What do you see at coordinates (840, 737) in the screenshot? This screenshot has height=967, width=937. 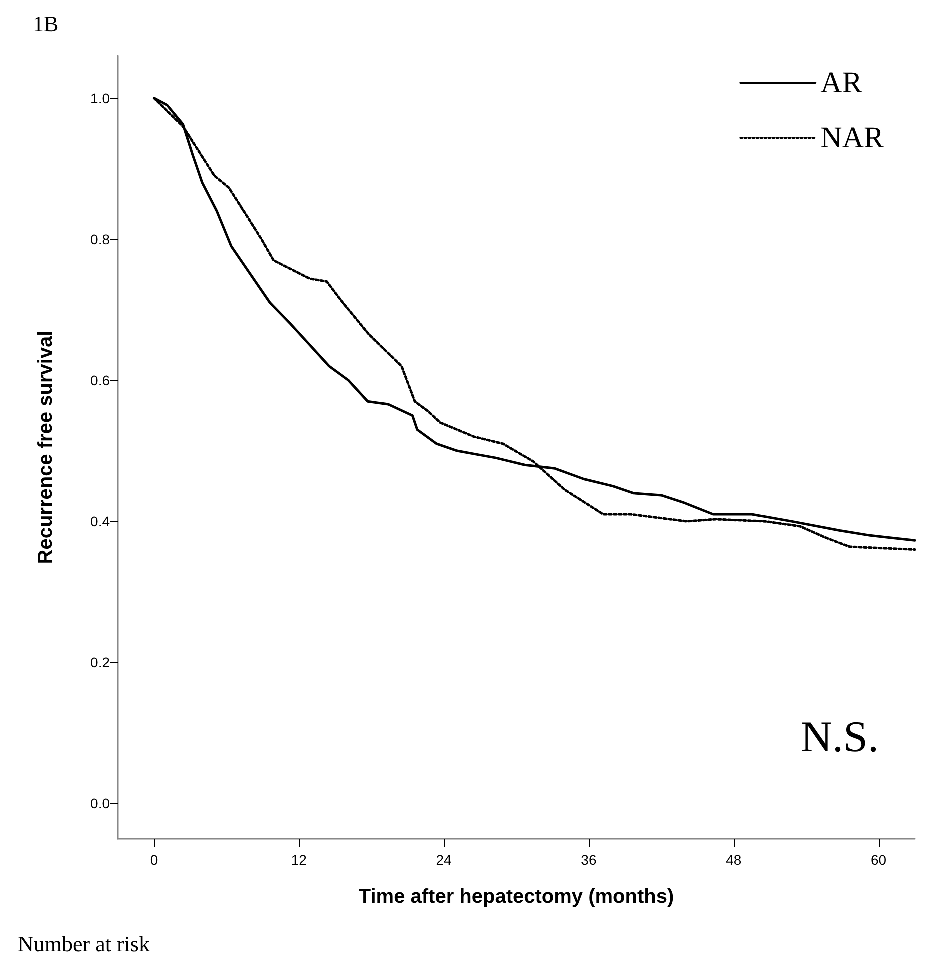 I see `annotation: N.S.` at bounding box center [840, 737].